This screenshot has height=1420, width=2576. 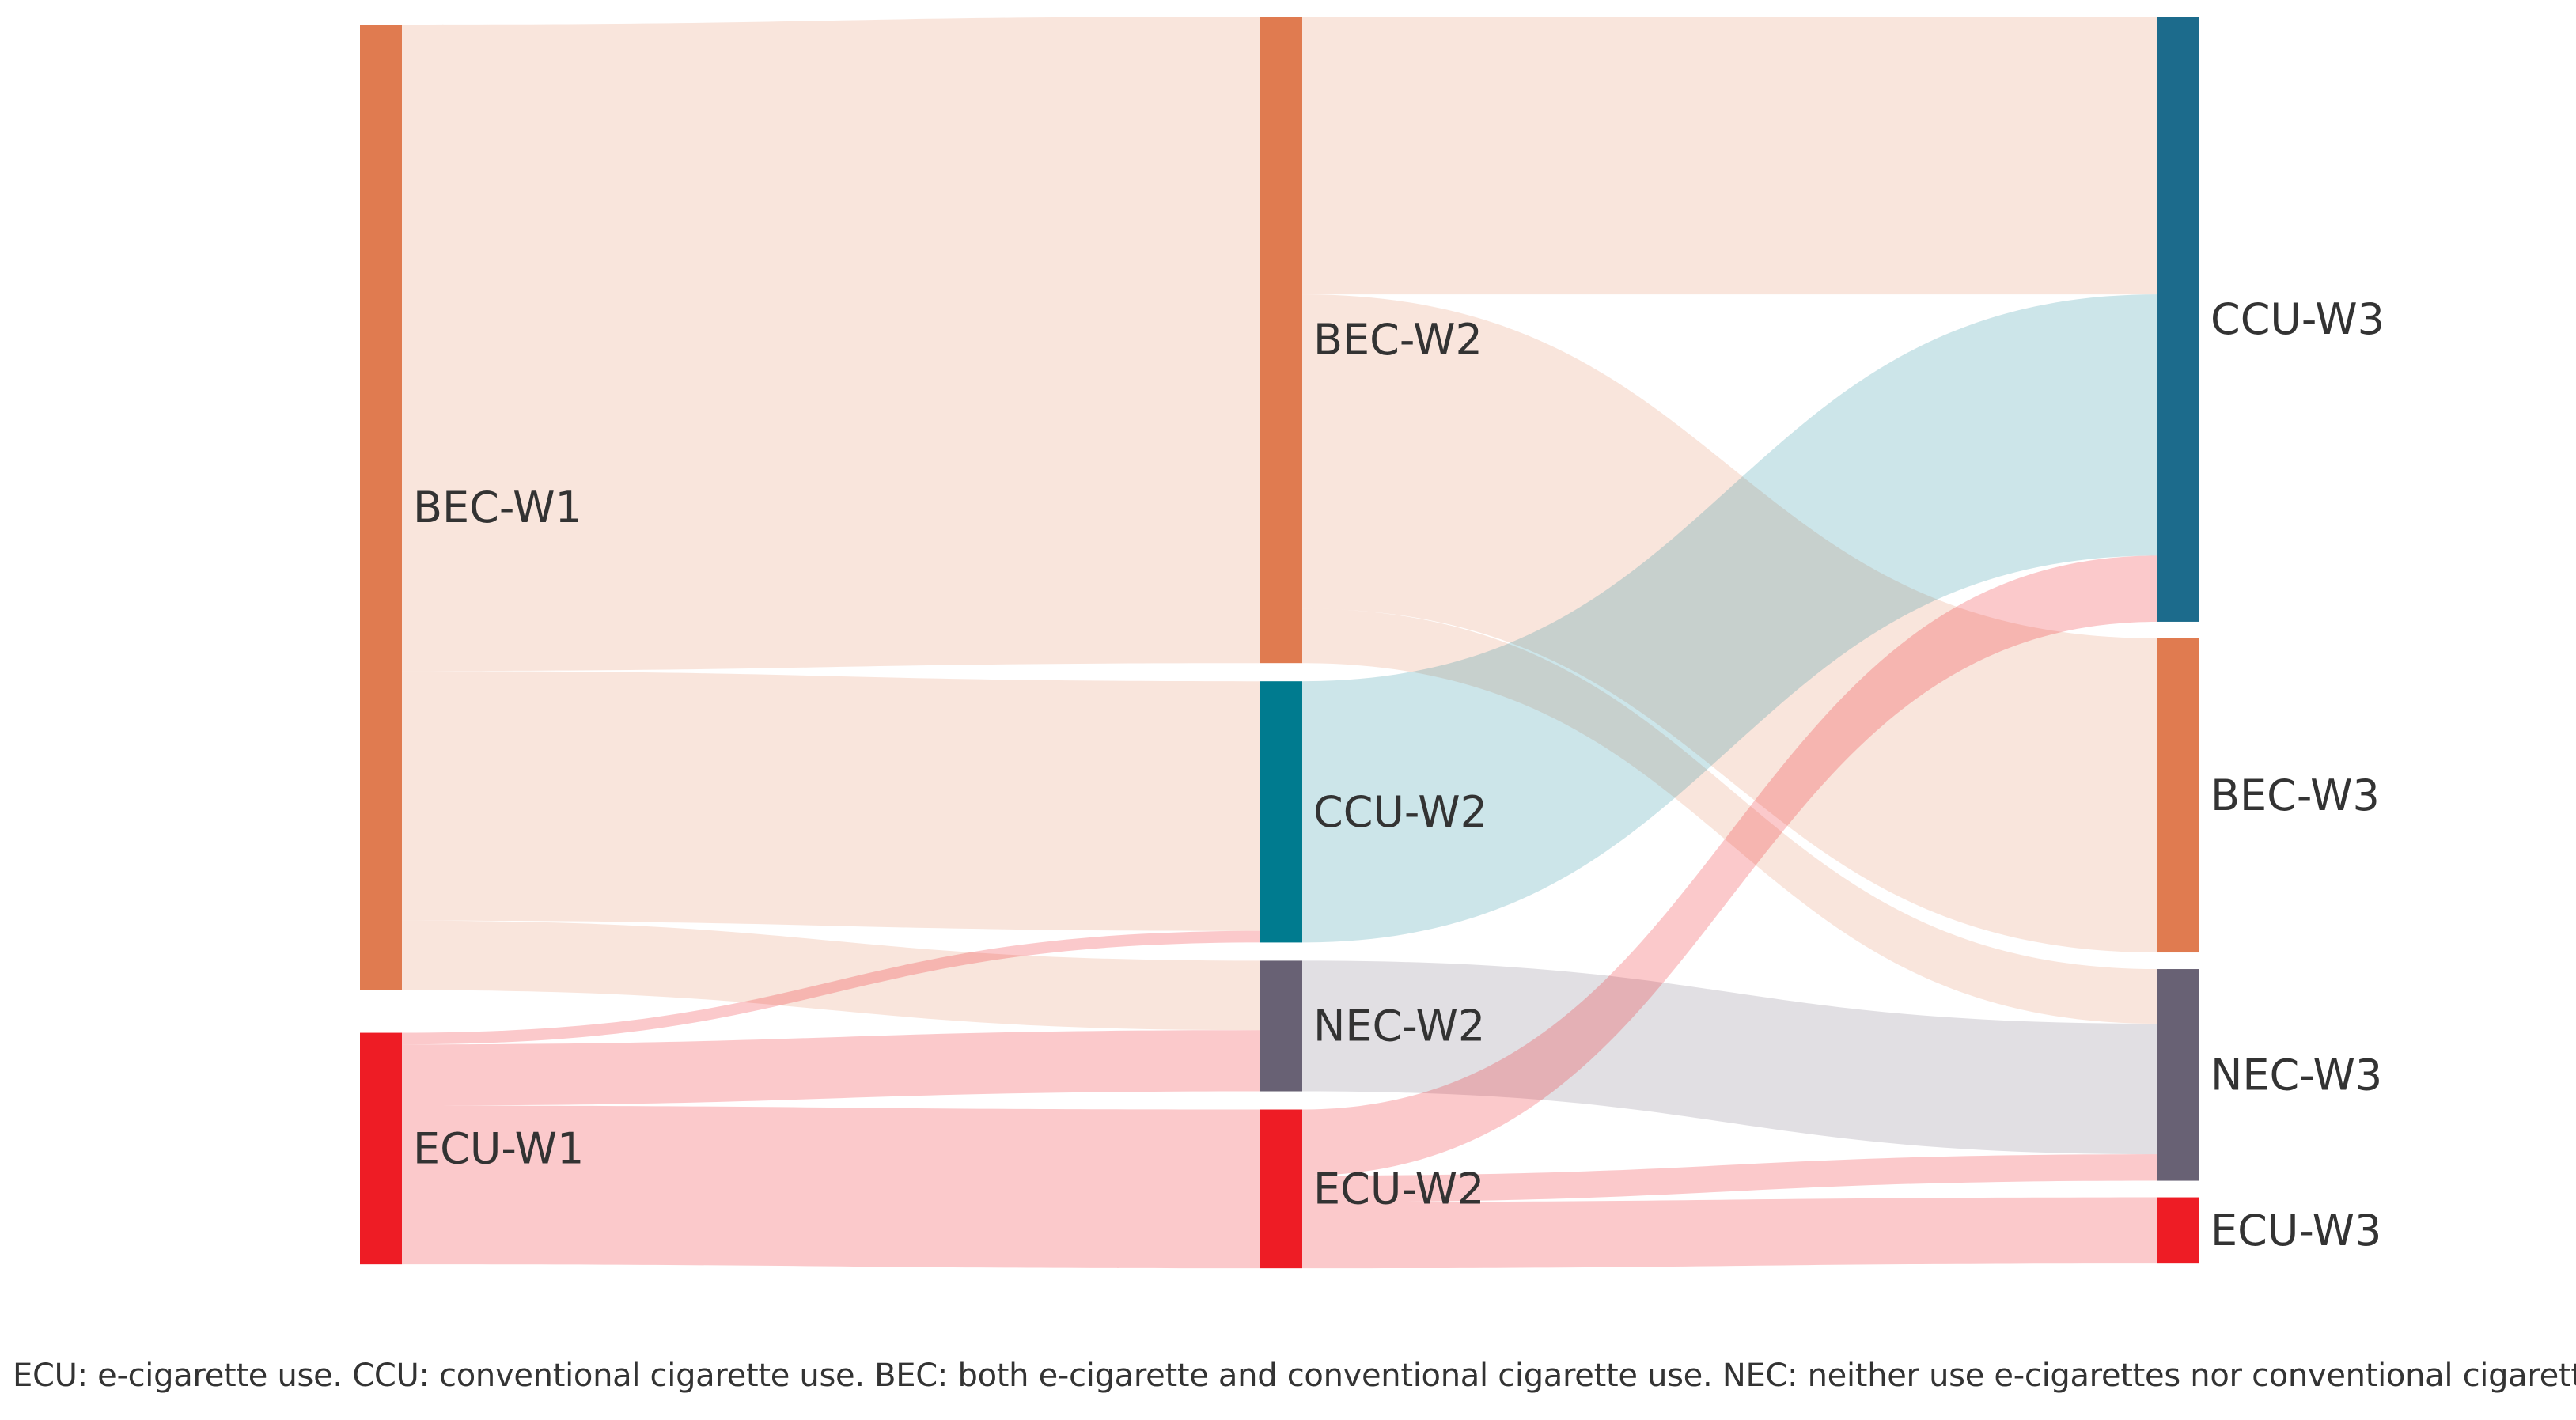 What do you see at coordinates (831, 976) in the screenshot?
I see `link-bec-w1-to-nec-w2` at bounding box center [831, 976].